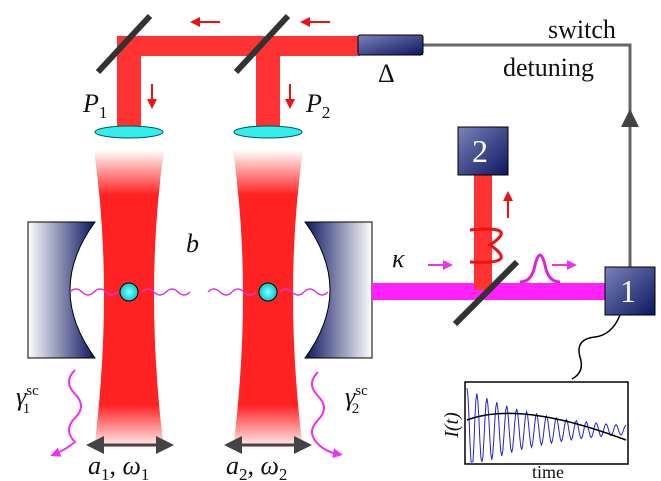  What do you see at coordinates (628, 291) in the screenshot?
I see `label: 1` at bounding box center [628, 291].